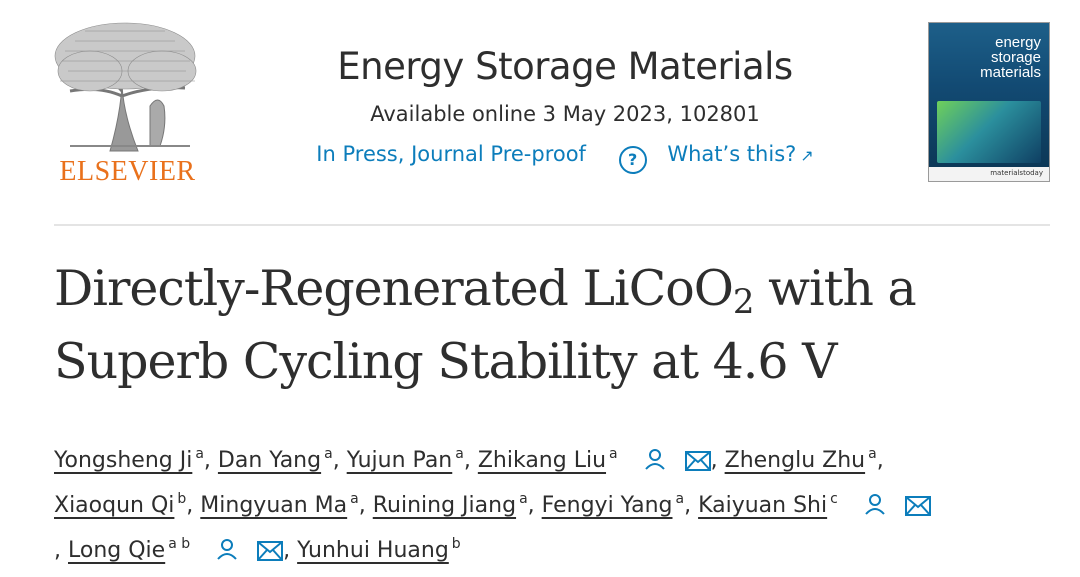 The width and height of the screenshot is (1080, 577). What do you see at coordinates (114, 505) in the screenshot?
I see `author-name: Xiaoqun Qi` at bounding box center [114, 505].